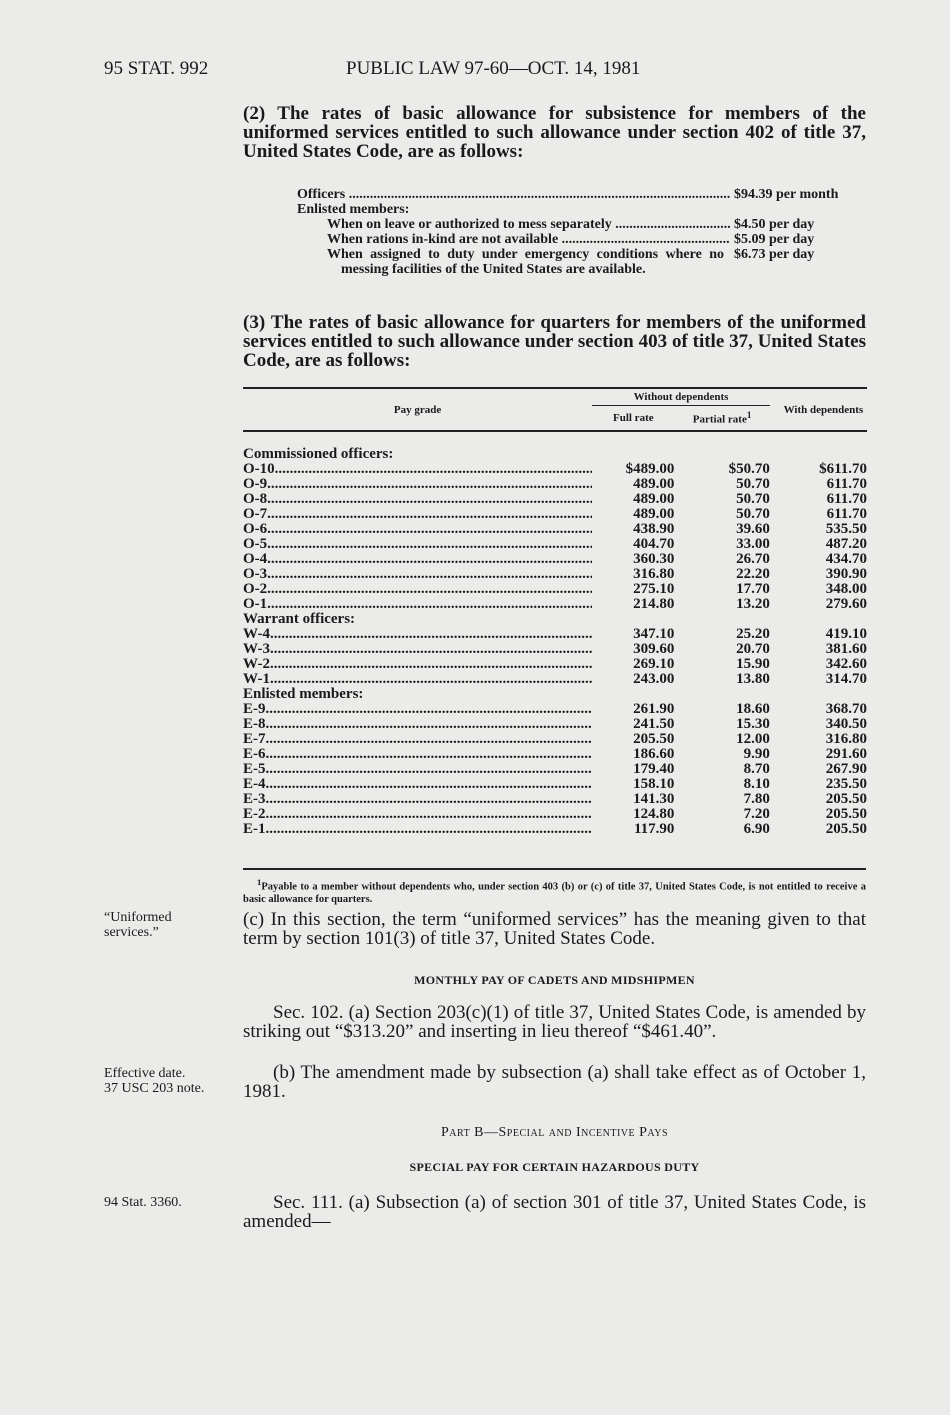 Image resolution: width=950 pixels, height=1415 pixels. Describe the element at coordinates (299, 619) in the screenshot. I see `group-title: Warrant officers:` at that location.